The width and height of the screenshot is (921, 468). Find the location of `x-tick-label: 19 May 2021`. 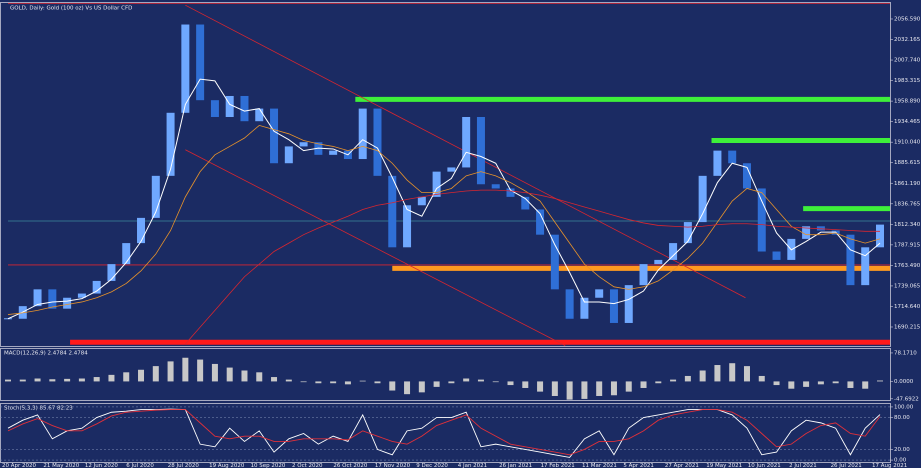

x-tick-label: 19 May 2021 is located at coordinates (724, 465).